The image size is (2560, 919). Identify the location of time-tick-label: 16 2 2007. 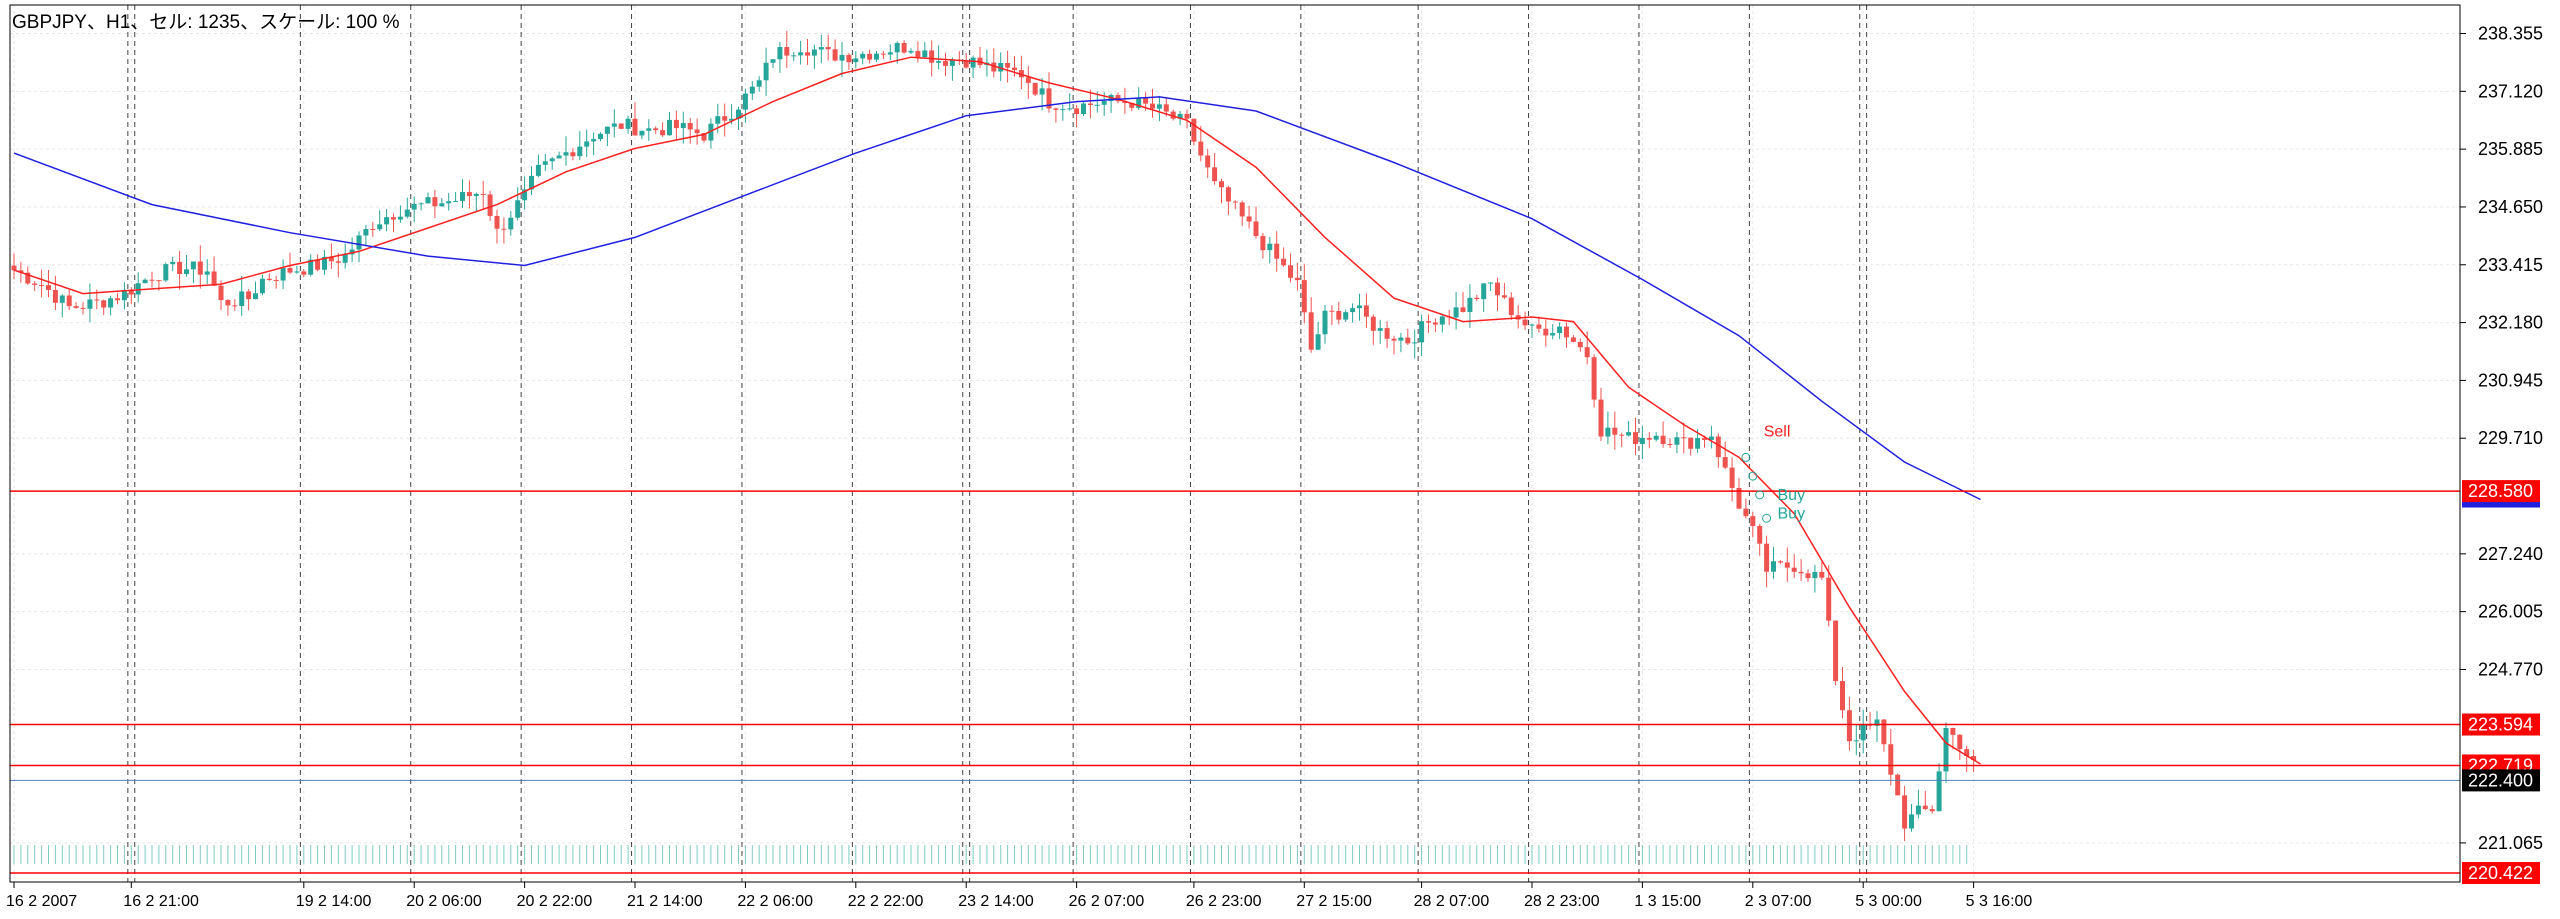
(41, 901).